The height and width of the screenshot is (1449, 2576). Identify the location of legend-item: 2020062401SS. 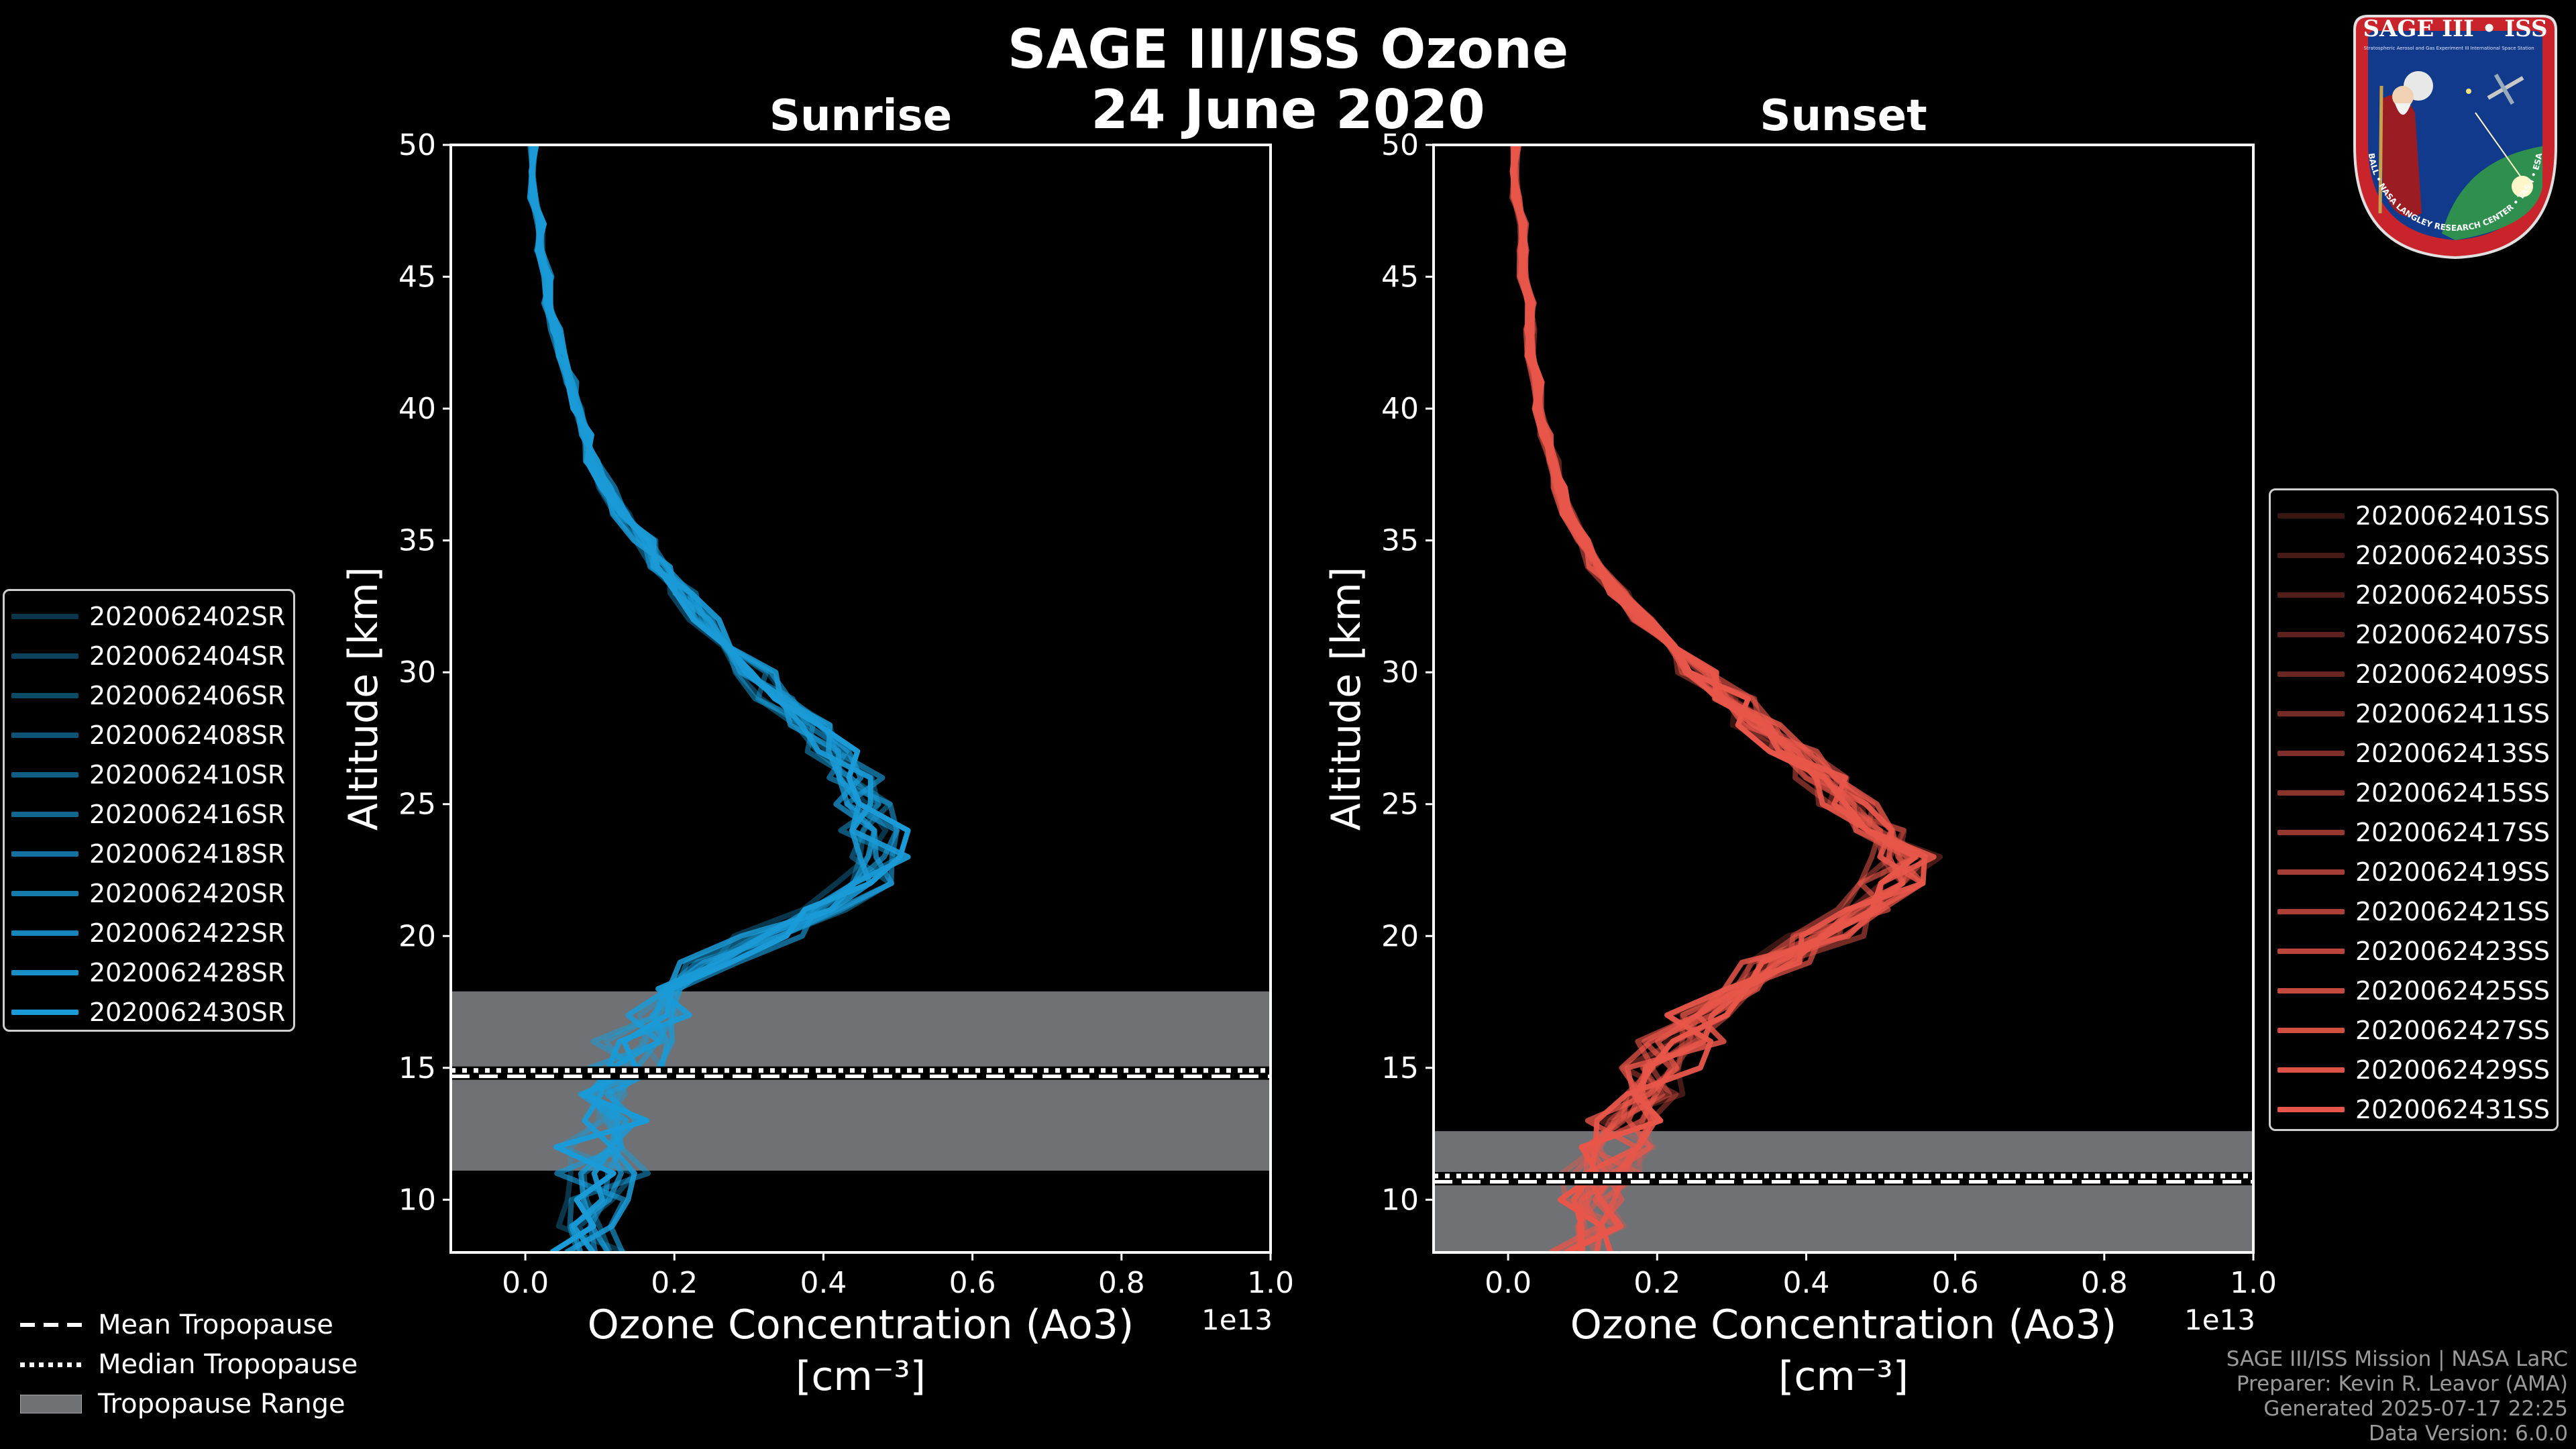
(2414, 515).